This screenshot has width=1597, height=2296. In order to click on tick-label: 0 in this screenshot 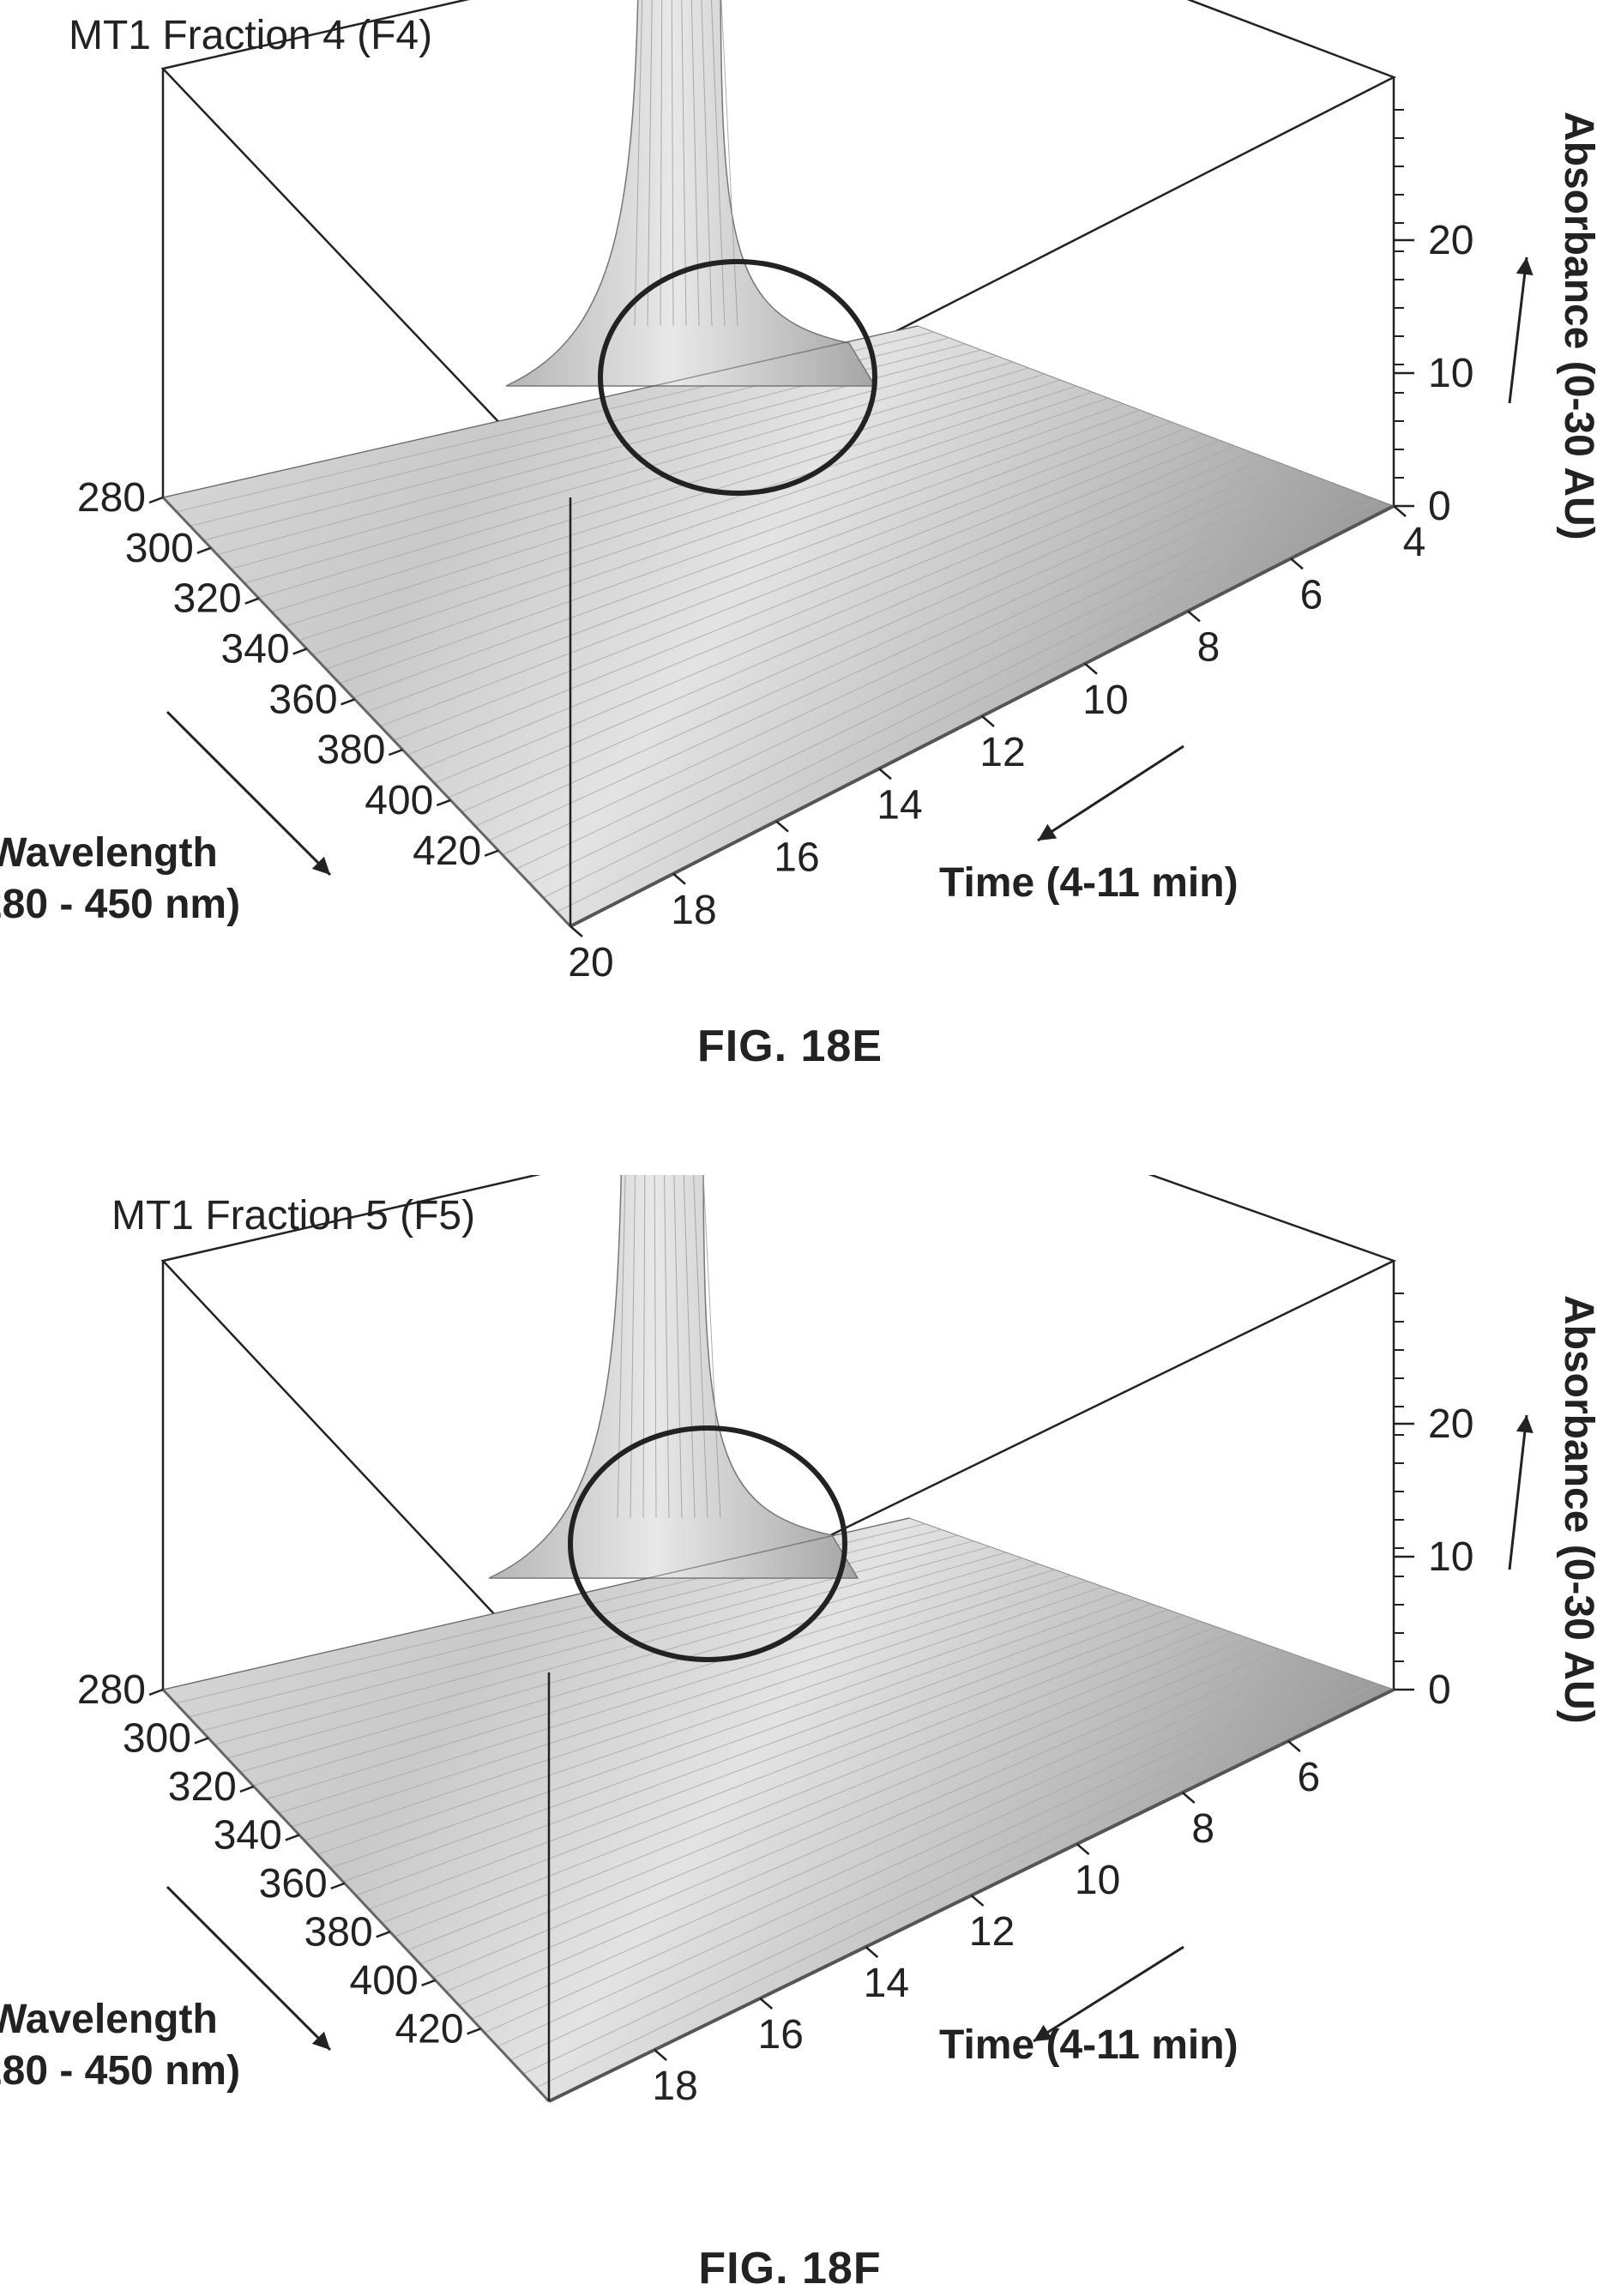, I will do `click(1439, 1690)`.